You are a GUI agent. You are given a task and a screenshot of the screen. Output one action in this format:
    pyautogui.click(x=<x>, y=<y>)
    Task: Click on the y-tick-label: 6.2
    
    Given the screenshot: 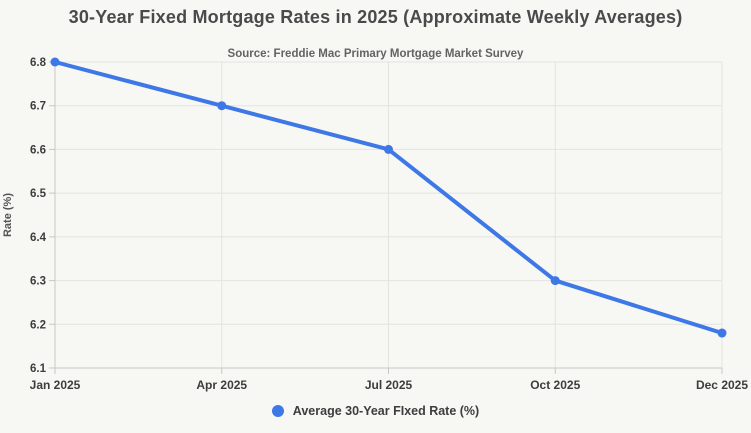 What is the action you would take?
    pyautogui.click(x=38, y=325)
    